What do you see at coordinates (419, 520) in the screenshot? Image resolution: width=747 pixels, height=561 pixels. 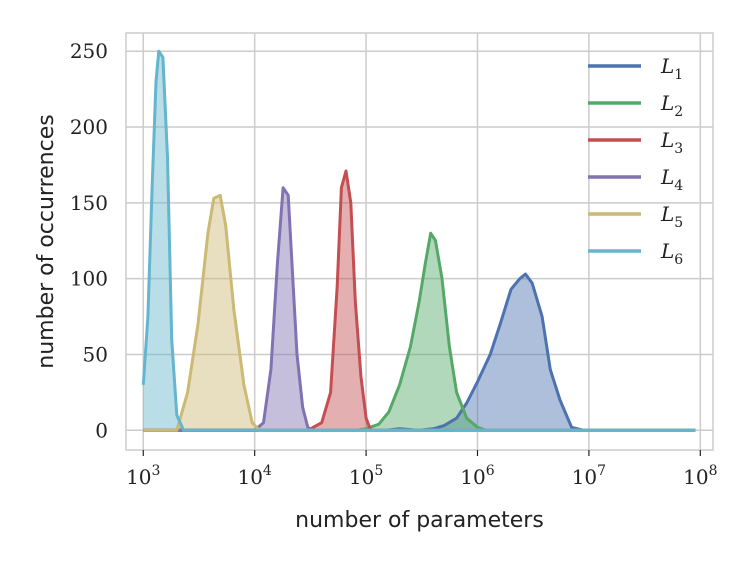 I see `x-axis-label: number of parameters` at bounding box center [419, 520].